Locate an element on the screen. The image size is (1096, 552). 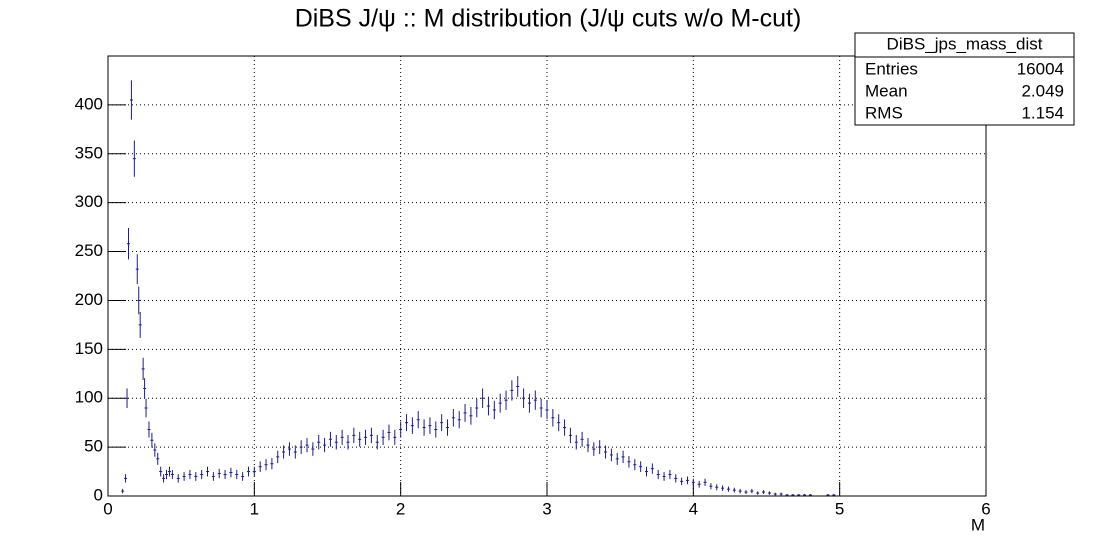
x-tick-label: 3 is located at coordinates (546, 508).